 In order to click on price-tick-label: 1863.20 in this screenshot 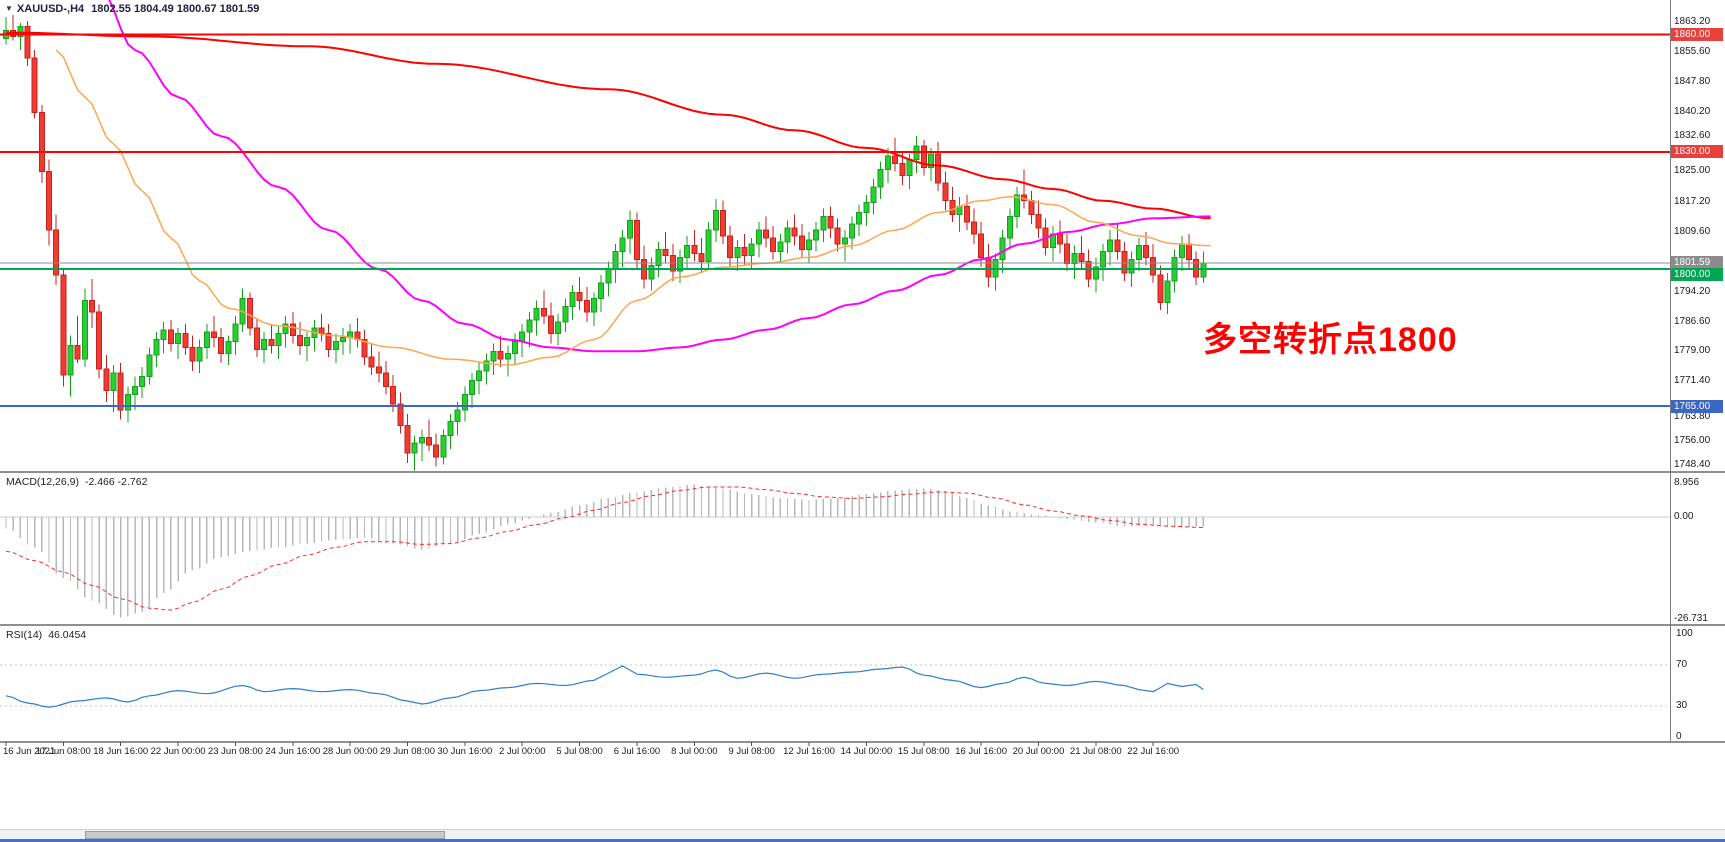, I will do `click(1692, 21)`.